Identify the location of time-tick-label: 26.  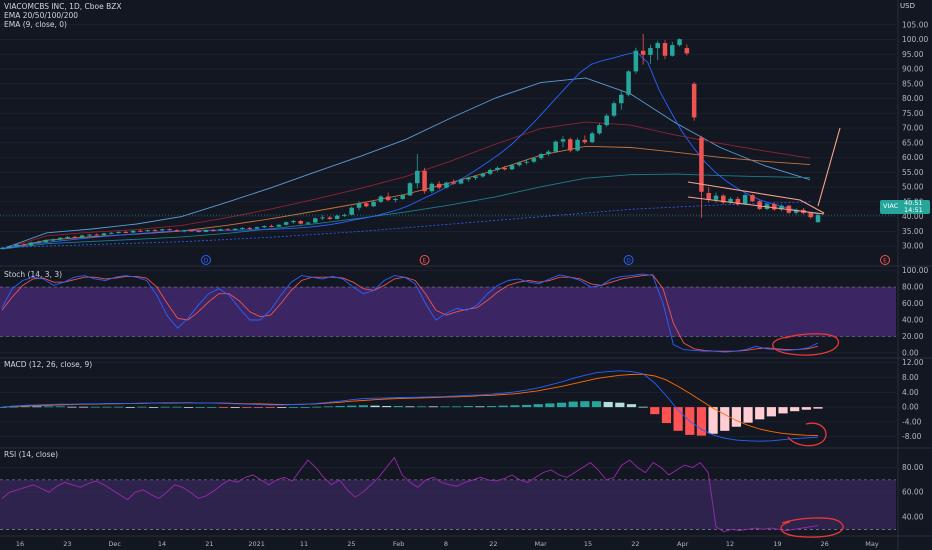
(825, 544).